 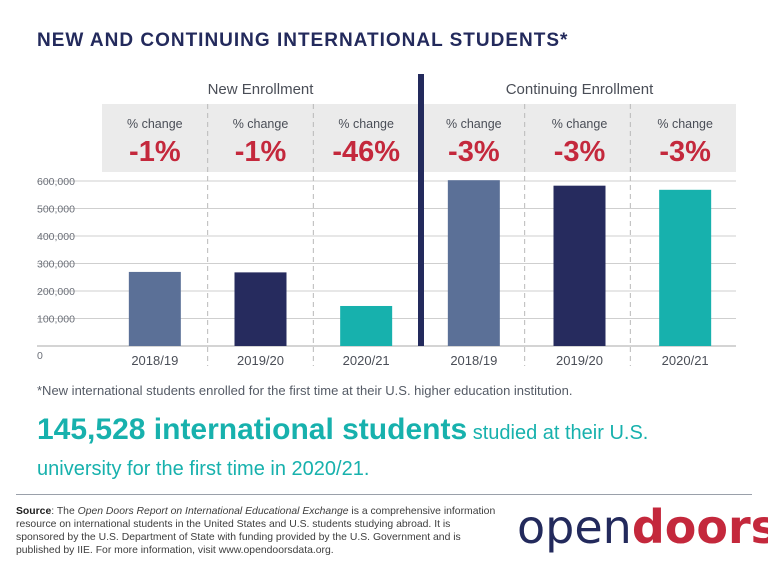 What do you see at coordinates (56, 265) in the screenshot?
I see `y-tick-label: 300,000` at bounding box center [56, 265].